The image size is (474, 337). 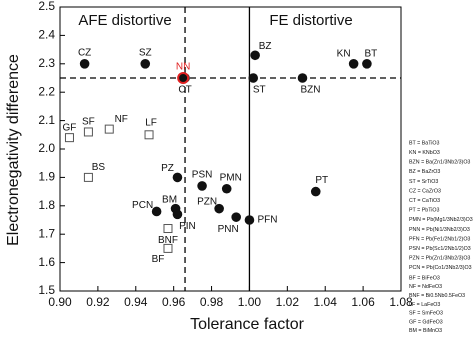 I want to click on point-label: GF, so click(x=70, y=127).